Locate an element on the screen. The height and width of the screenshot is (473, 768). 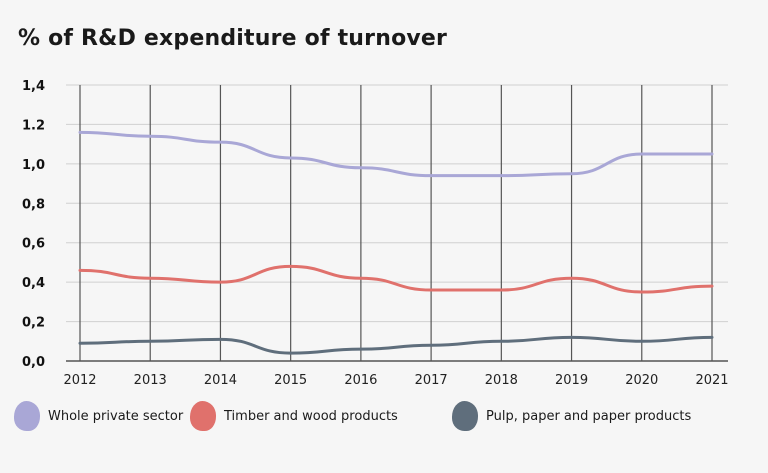
legend-label: Whole private sector is located at coordinates (116, 416).